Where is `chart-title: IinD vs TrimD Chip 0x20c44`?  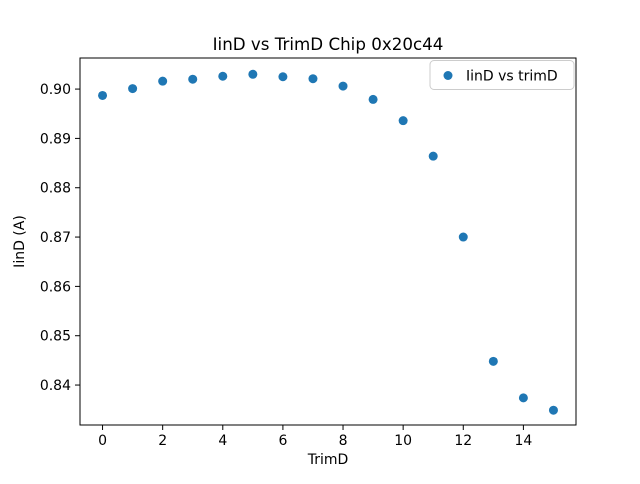 chart-title: IinD vs TrimD Chip 0x20c44 is located at coordinates (328, 44).